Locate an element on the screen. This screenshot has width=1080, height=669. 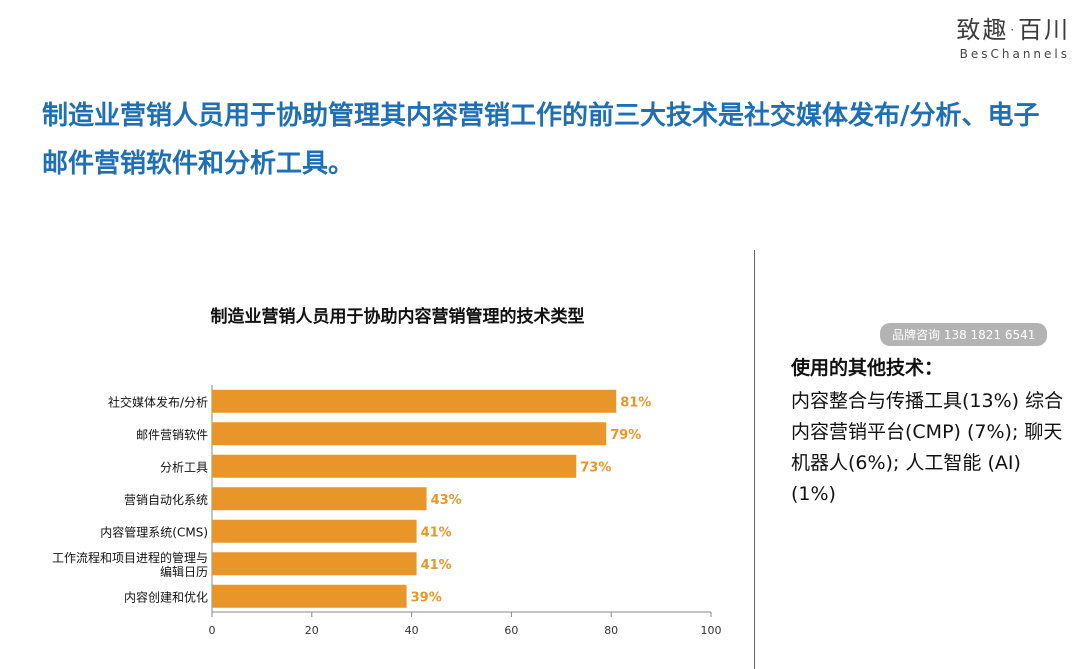
category-label-line: 内容管理系统(CMS) is located at coordinates (154, 531).